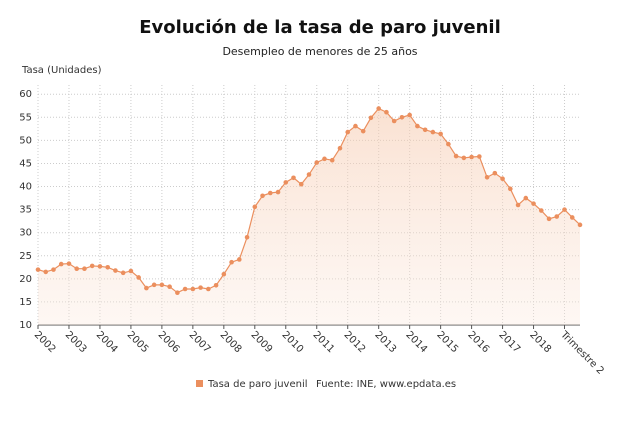  I want to click on x-tick-label: 2005, so click(138, 342).